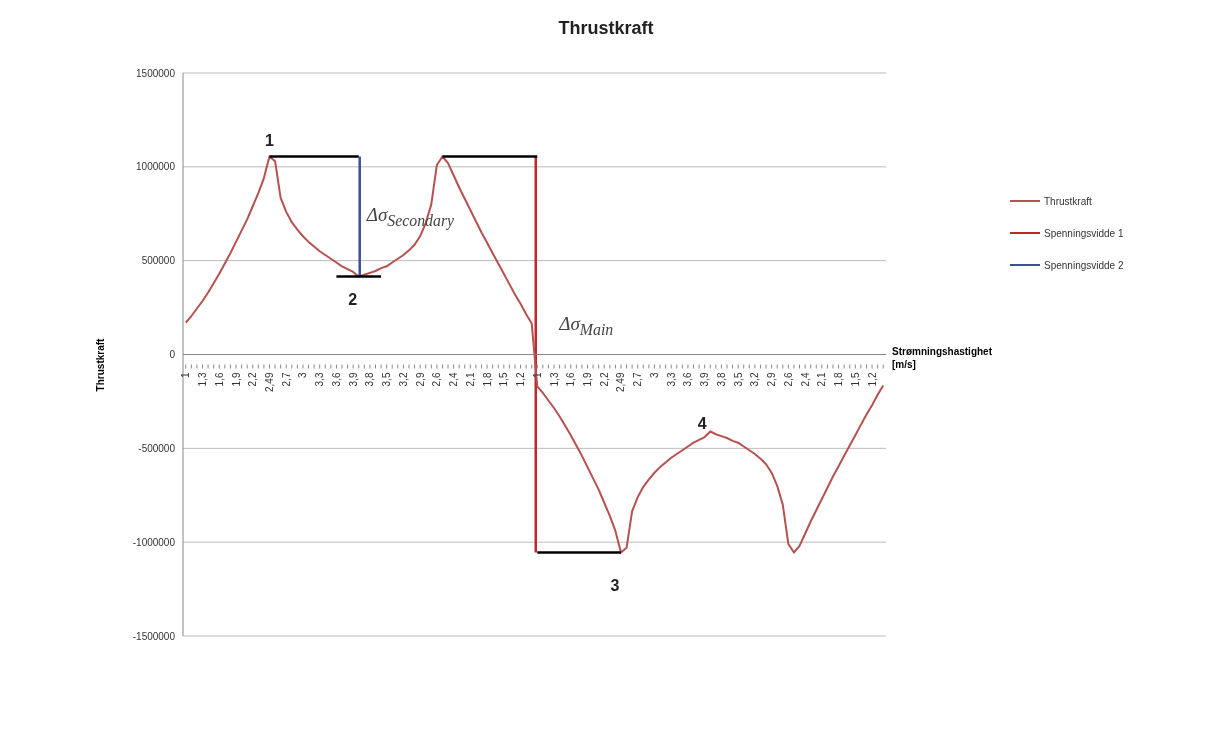 This screenshot has height=731, width=1212. I want to click on y-tick-label: -1500000, so click(154, 636).